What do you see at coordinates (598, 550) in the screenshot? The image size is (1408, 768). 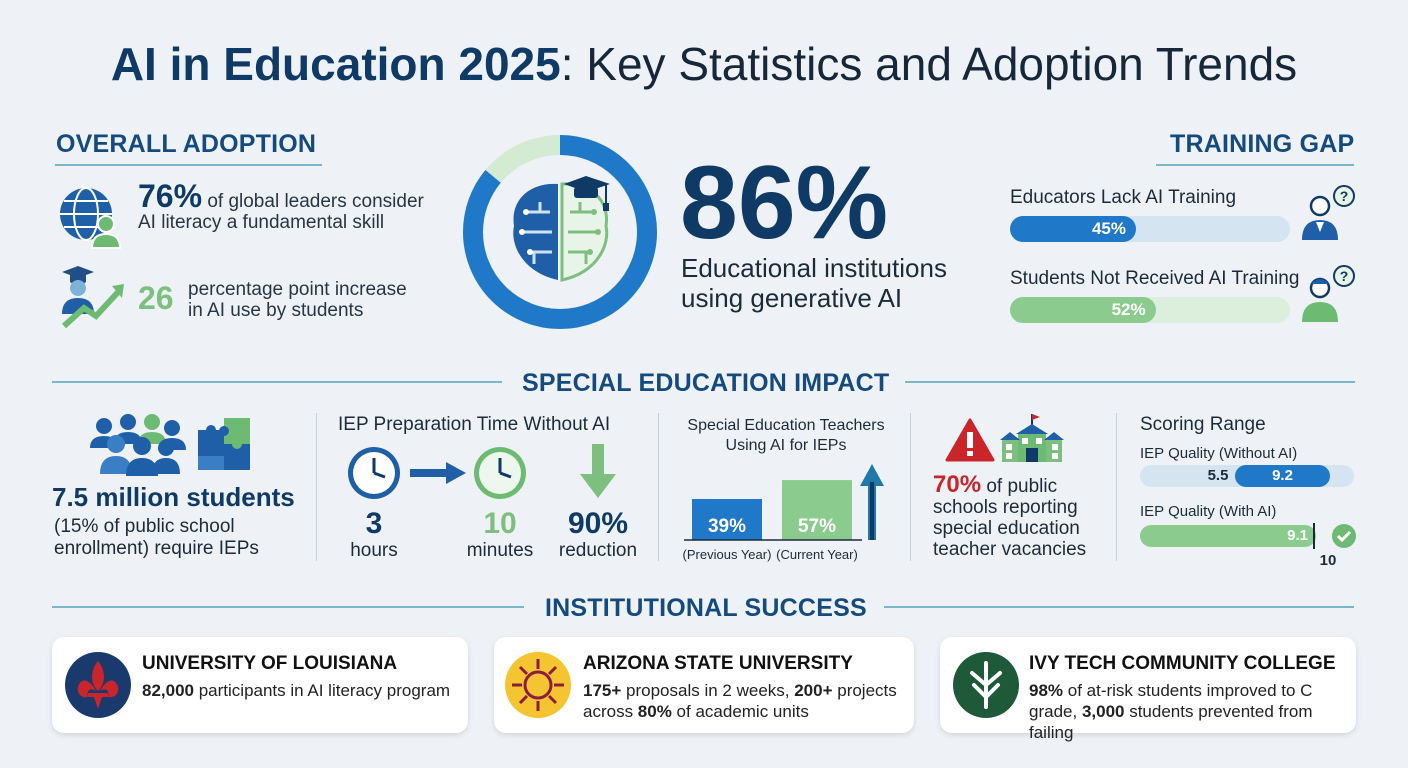 I see `iep-reduction-unit: reduction` at bounding box center [598, 550].